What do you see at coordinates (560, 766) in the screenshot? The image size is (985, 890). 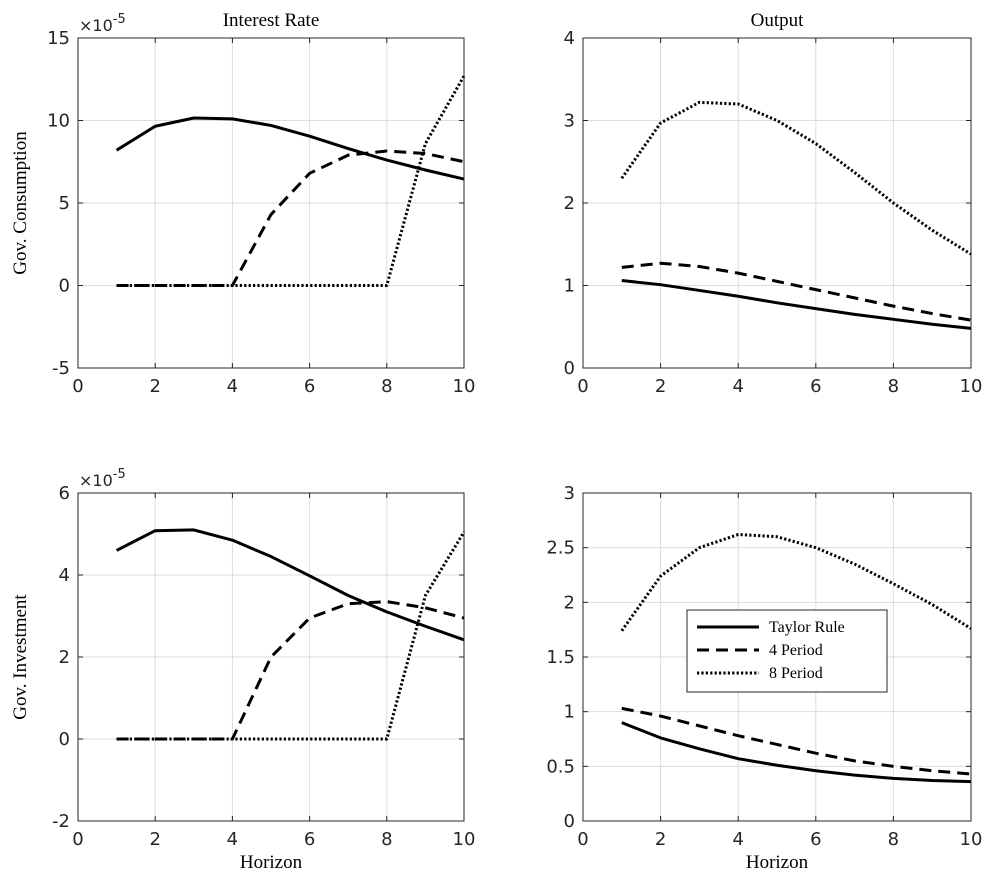 I see `y-tick-label: 0.5` at bounding box center [560, 766].